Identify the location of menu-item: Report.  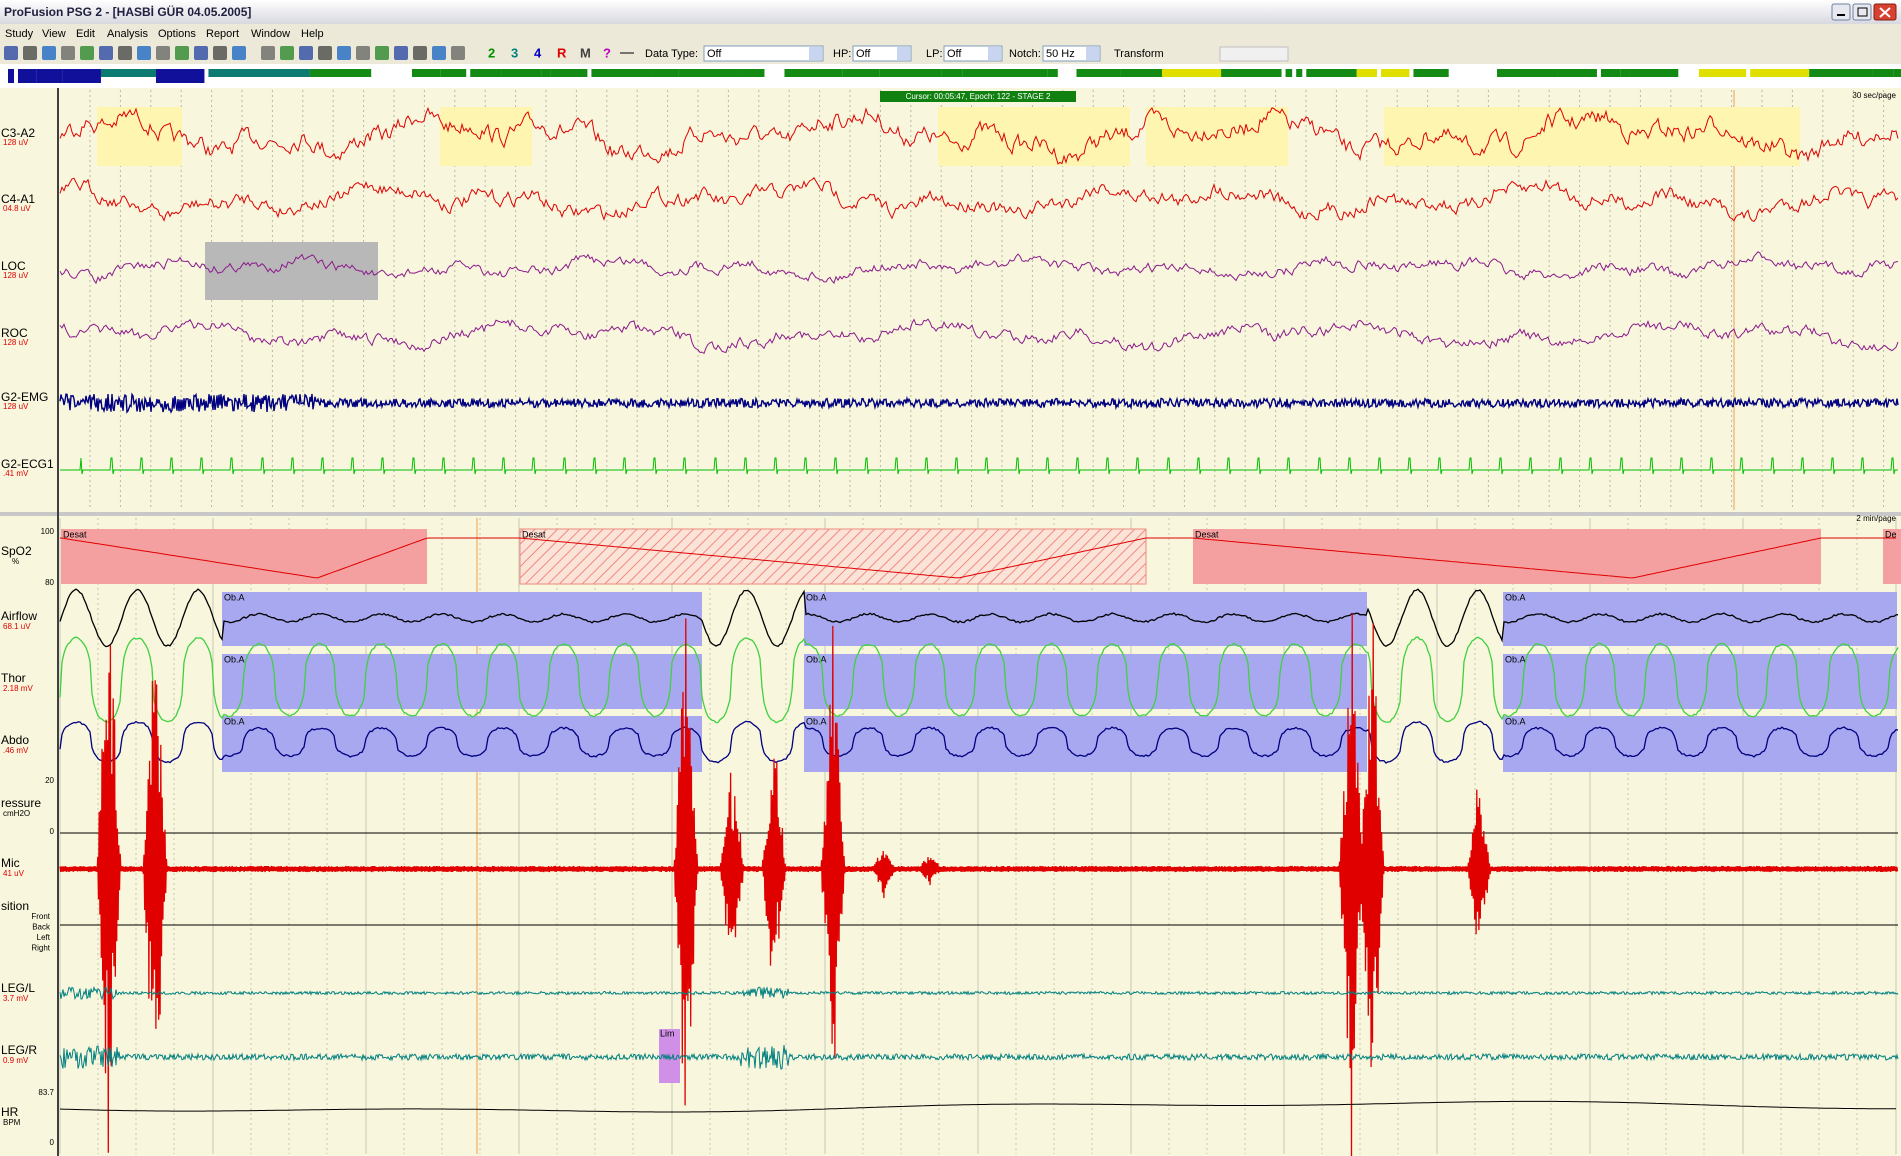
(222, 34).